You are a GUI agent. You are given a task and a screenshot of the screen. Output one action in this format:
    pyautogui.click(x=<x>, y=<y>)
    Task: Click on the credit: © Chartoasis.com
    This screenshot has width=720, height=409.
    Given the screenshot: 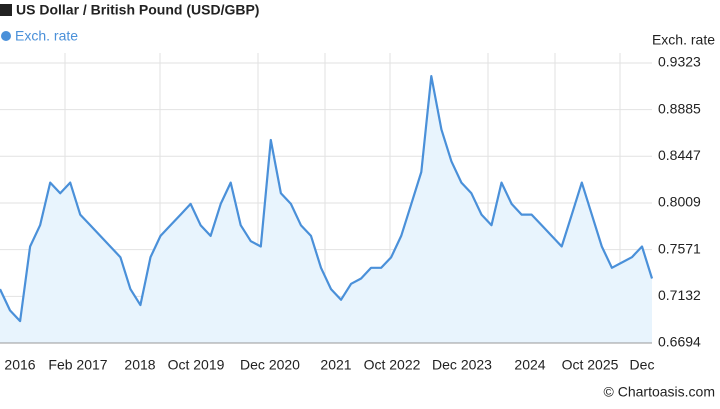 What is the action you would take?
    pyautogui.click(x=659, y=392)
    